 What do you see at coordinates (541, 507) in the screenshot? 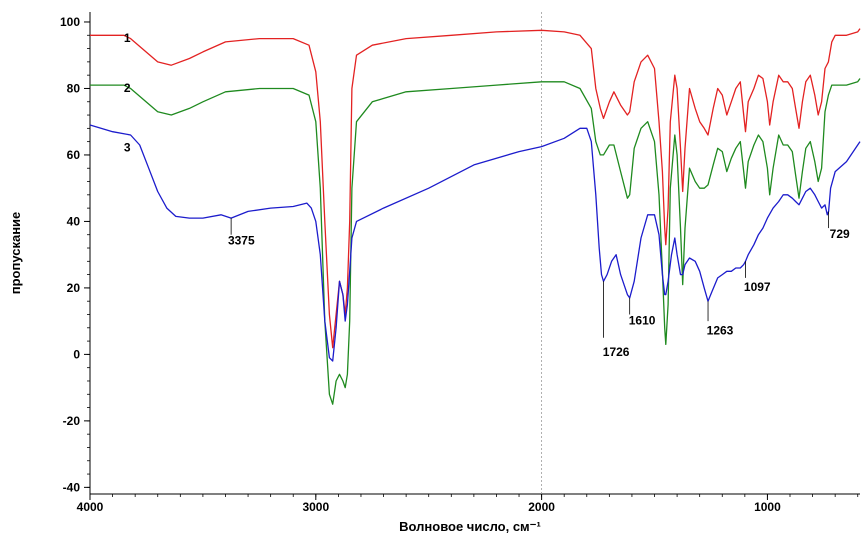
I see `x-tick-label: 2000` at bounding box center [541, 507].